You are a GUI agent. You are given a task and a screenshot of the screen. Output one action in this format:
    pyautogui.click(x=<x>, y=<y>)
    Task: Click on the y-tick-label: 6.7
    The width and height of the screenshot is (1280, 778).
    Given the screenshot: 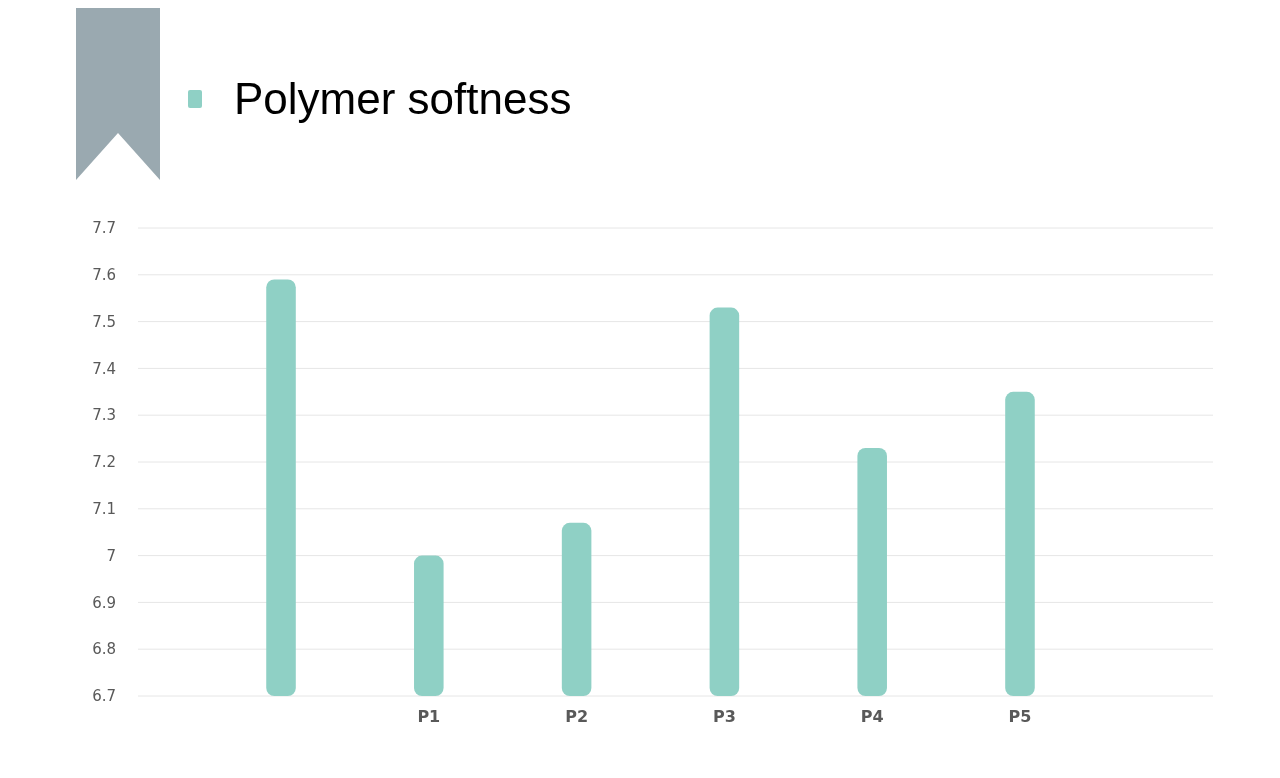 What is the action you would take?
    pyautogui.click(x=104, y=696)
    